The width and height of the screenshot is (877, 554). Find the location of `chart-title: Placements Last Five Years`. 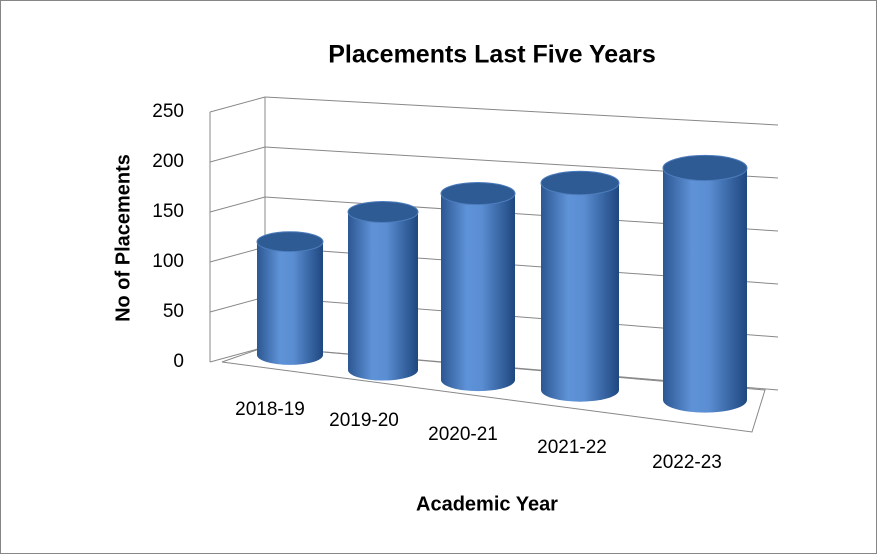

chart-title: Placements Last Five Years is located at coordinates (492, 55).